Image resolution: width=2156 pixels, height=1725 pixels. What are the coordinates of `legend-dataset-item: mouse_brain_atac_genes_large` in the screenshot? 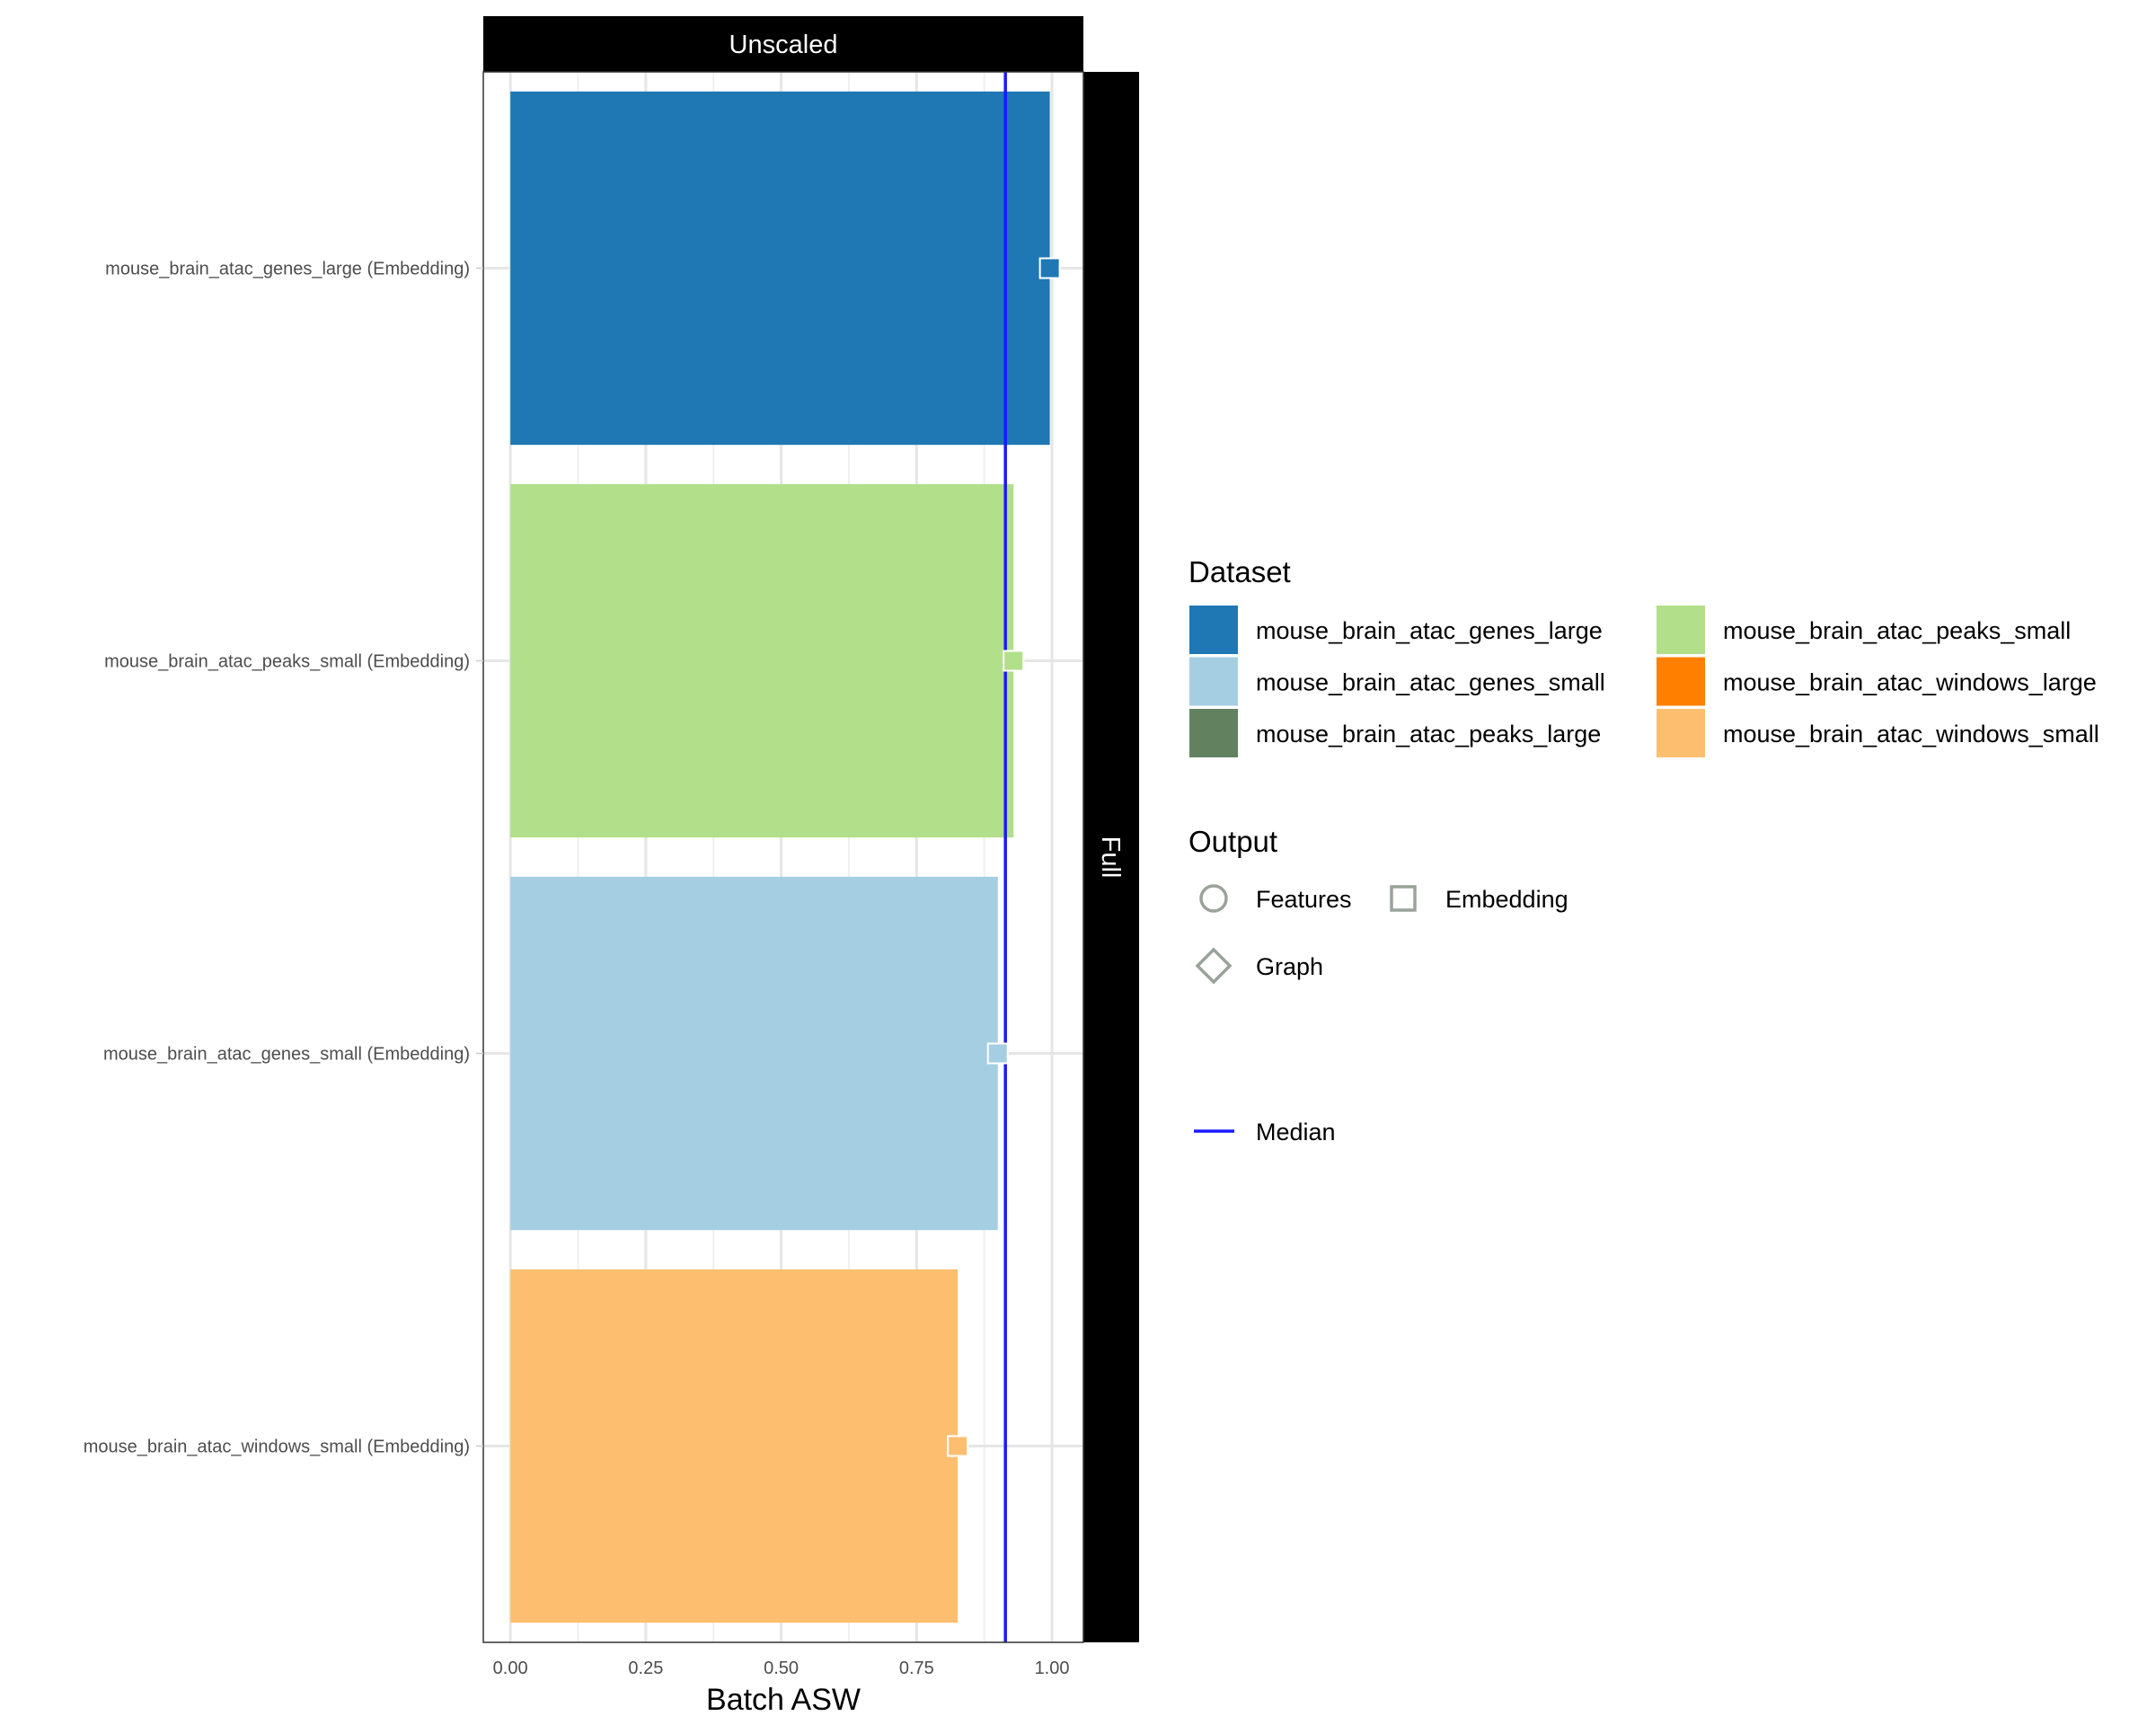 It's located at (1395, 630).